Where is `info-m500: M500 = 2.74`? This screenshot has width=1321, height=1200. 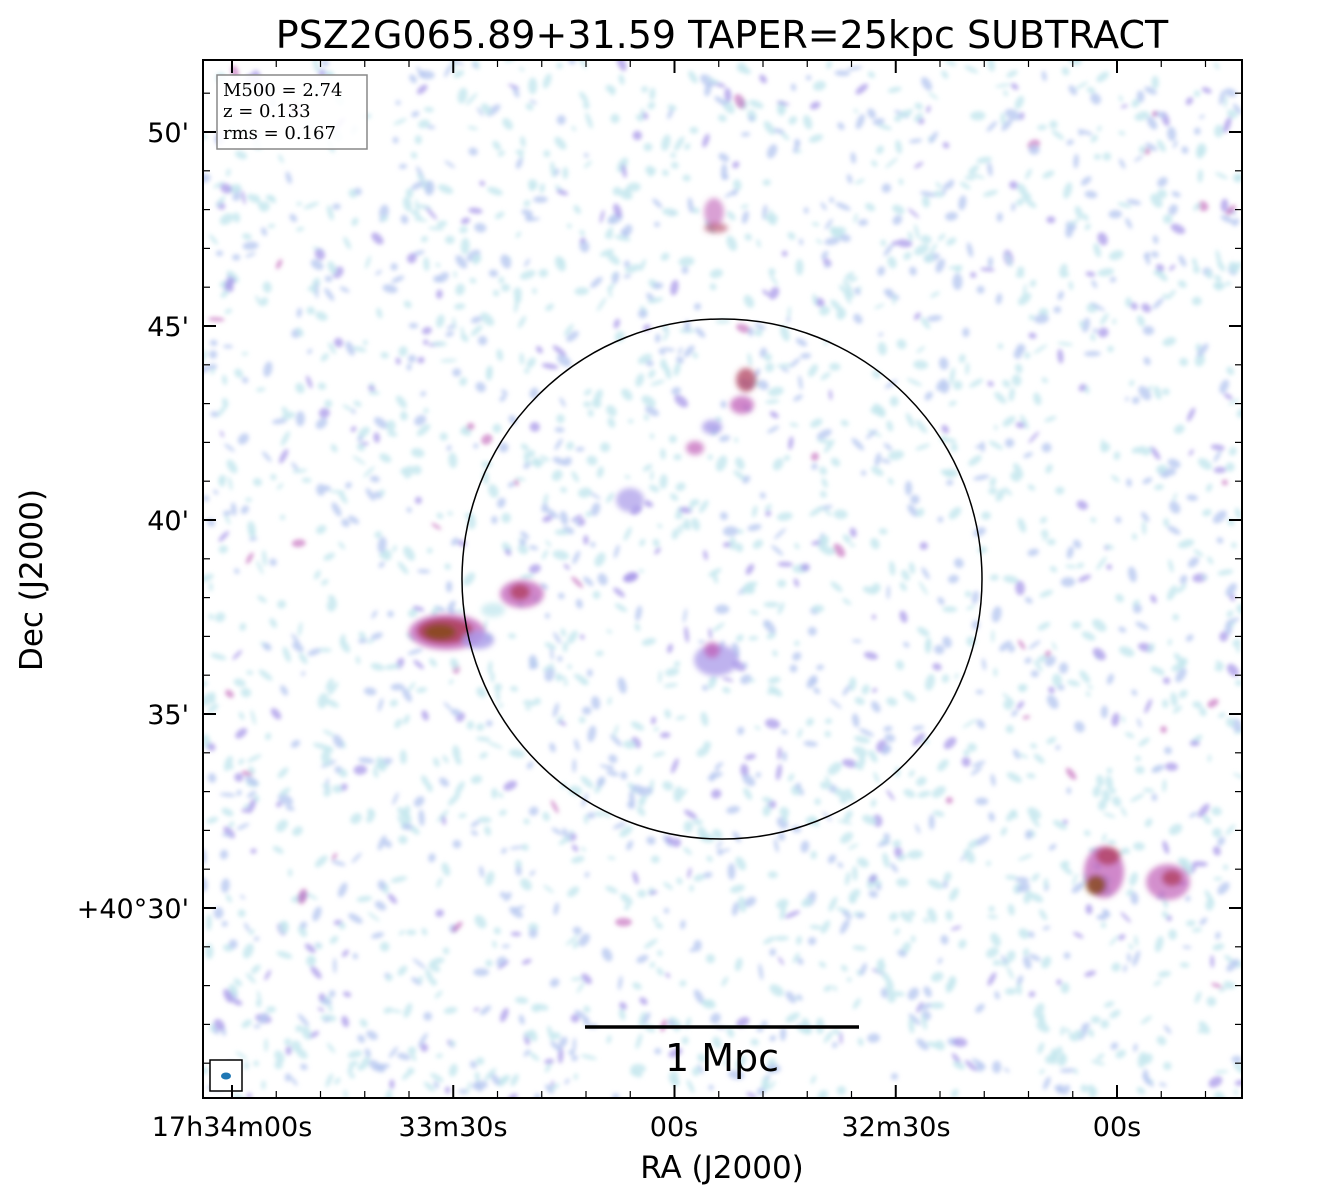
info-m500: M500 = 2.74 is located at coordinates (282, 90).